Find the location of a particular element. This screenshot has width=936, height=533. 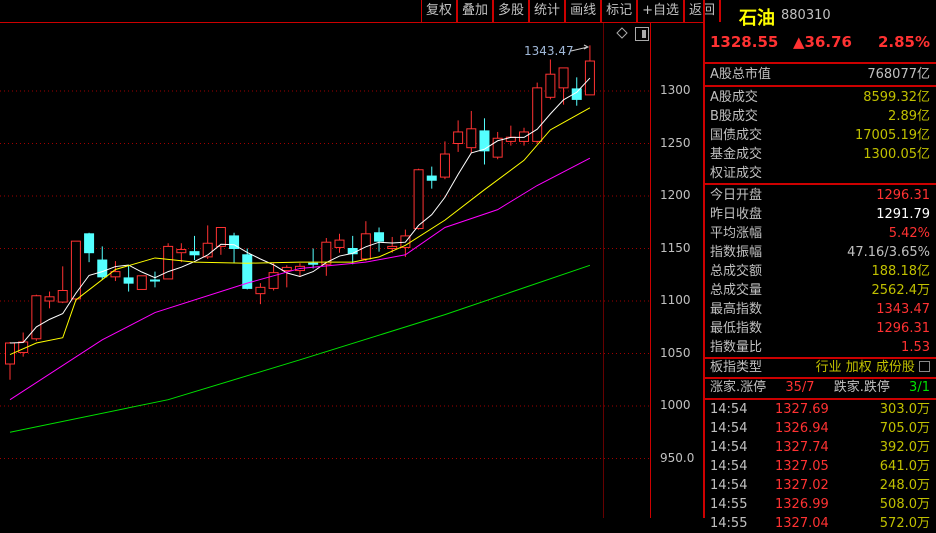

tick-volume: 705.0万 is located at coordinates (904, 428).